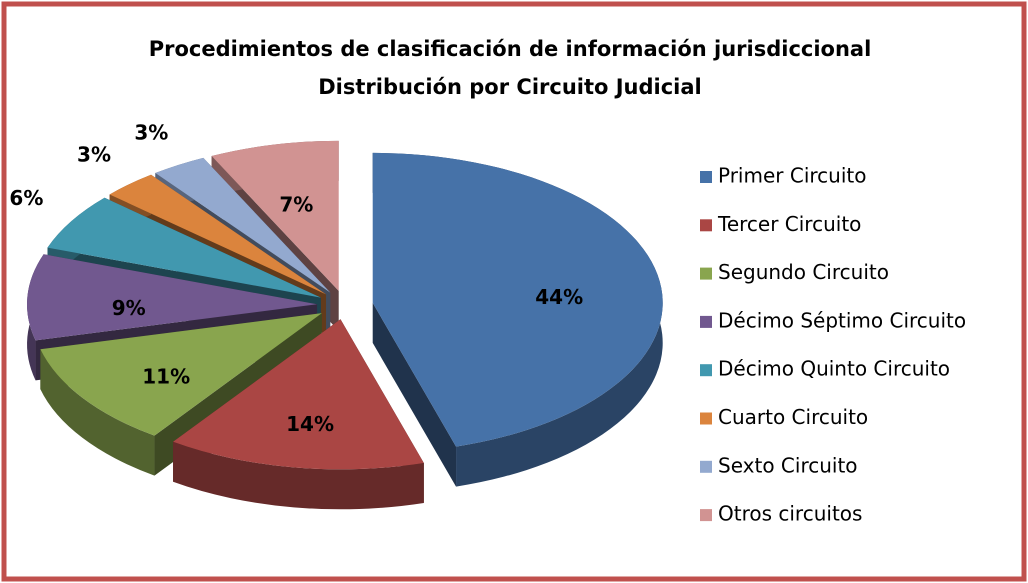 Image resolution: width=1028 pixels, height=583 pixels. What do you see at coordinates (296, 204) in the screenshot?
I see `data-label: 7%` at bounding box center [296, 204].